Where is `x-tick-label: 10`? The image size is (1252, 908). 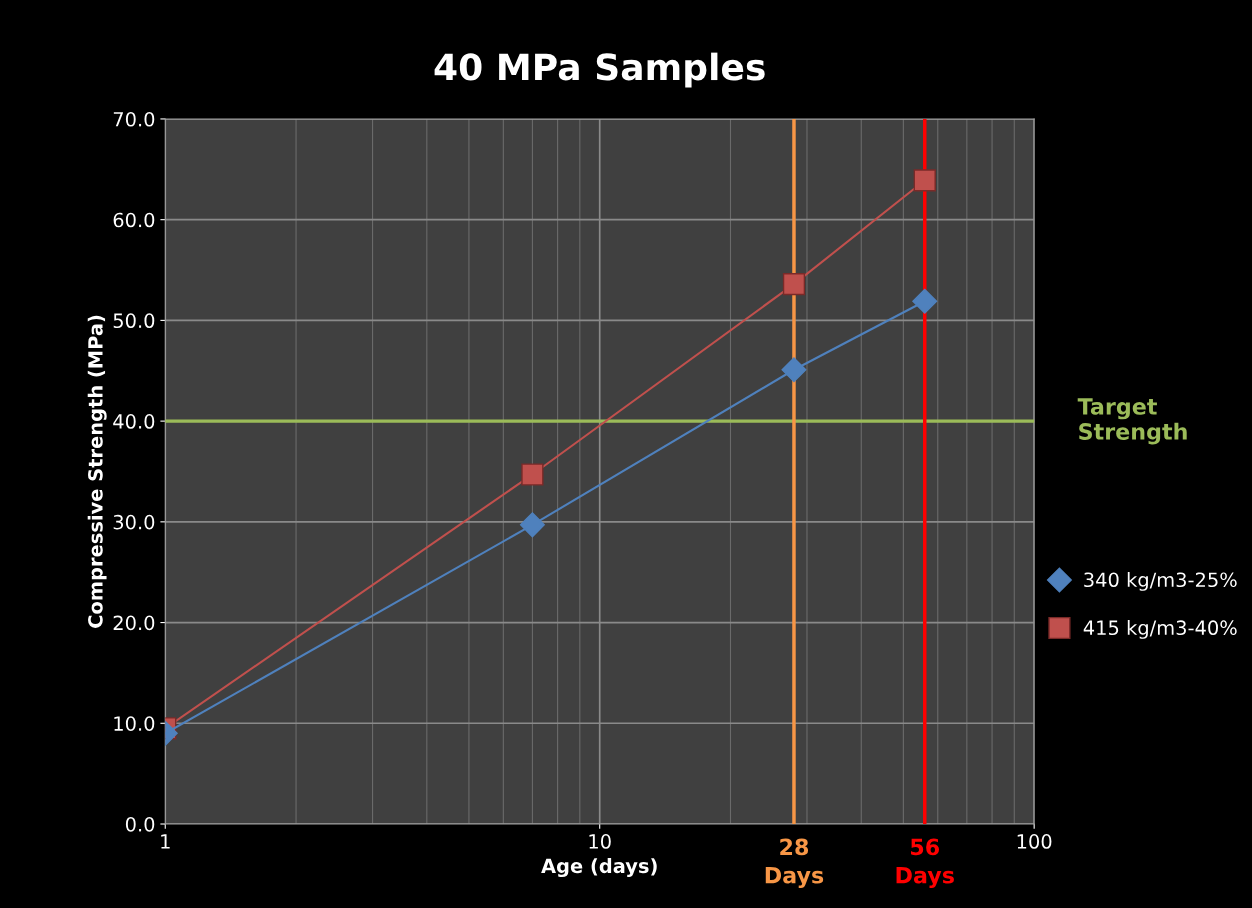
x-tick-label: 10 is located at coordinates (600, 841).